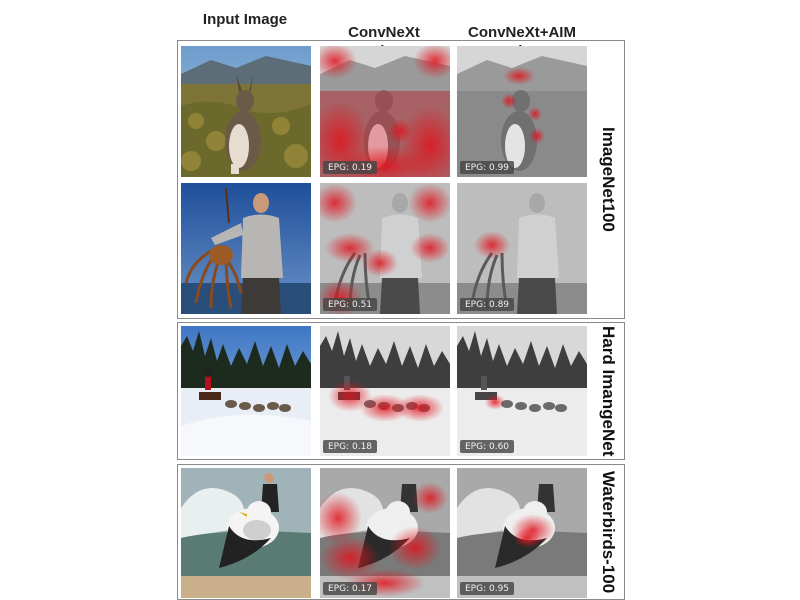 The image size is (800, 600). What do you see at coordinates (522, 111) in the screenshot?
I see `gradcam-convnext-aim-wallaby: EPG: 0.99` at bounding box center [522, 111].